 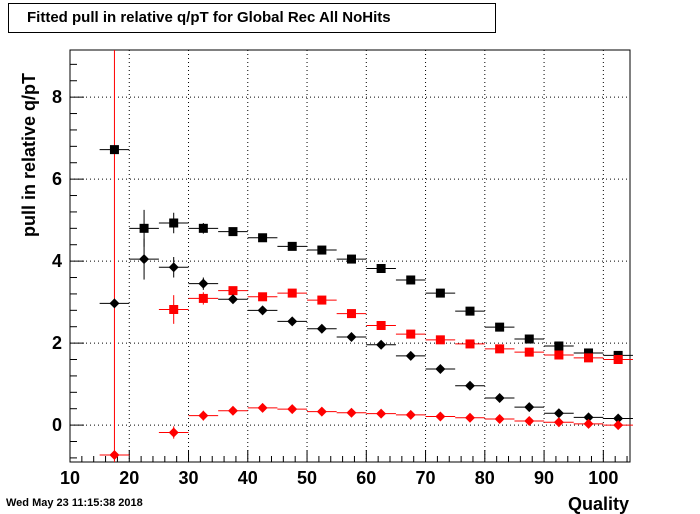 What do you see at coordinates (598, 504) in the screenshot?
I see `x-axis-label: Quality` at bounding box center [598, 504].